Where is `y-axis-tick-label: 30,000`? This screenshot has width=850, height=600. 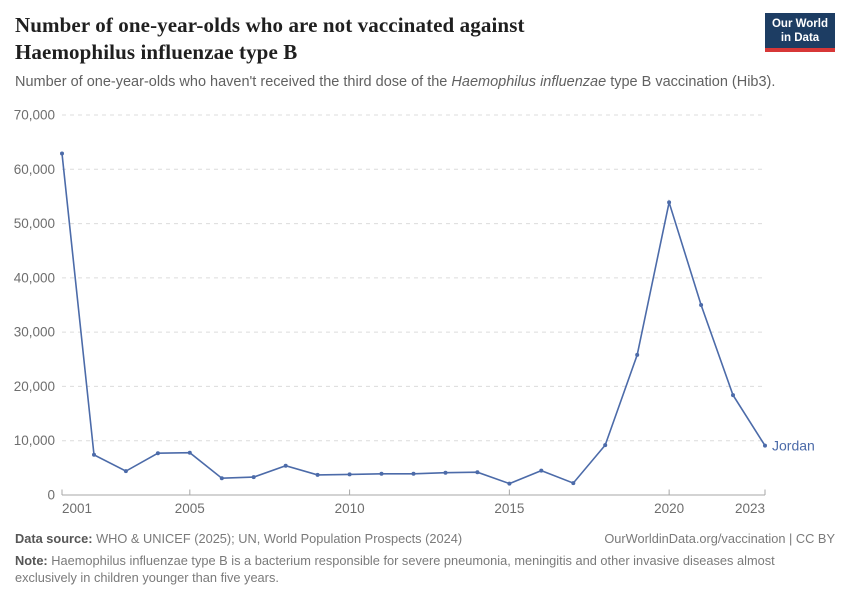
y-axis-tick-label: 30,000 is located at coordinates (34, 332).